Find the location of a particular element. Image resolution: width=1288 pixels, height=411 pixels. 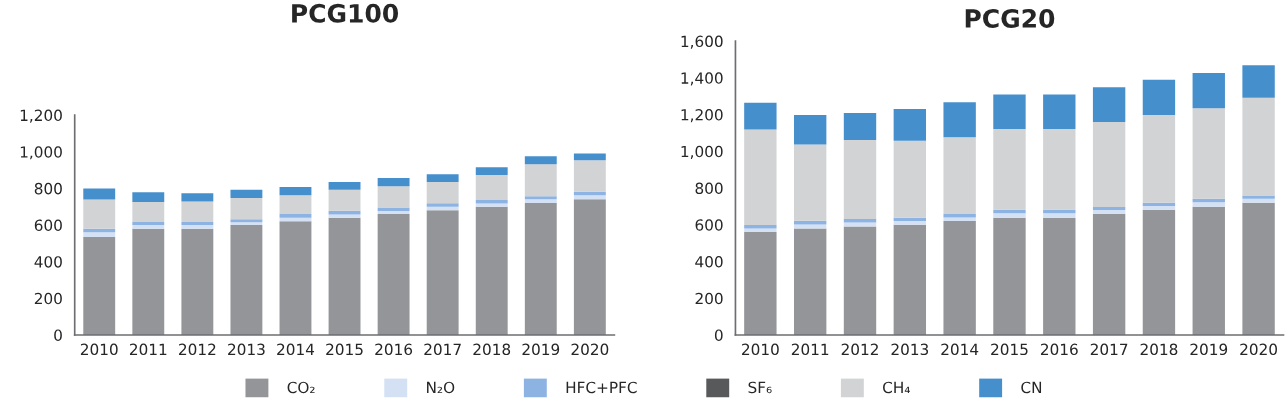

y-tick-label: 1,400 is located at coordinates (702, 79).